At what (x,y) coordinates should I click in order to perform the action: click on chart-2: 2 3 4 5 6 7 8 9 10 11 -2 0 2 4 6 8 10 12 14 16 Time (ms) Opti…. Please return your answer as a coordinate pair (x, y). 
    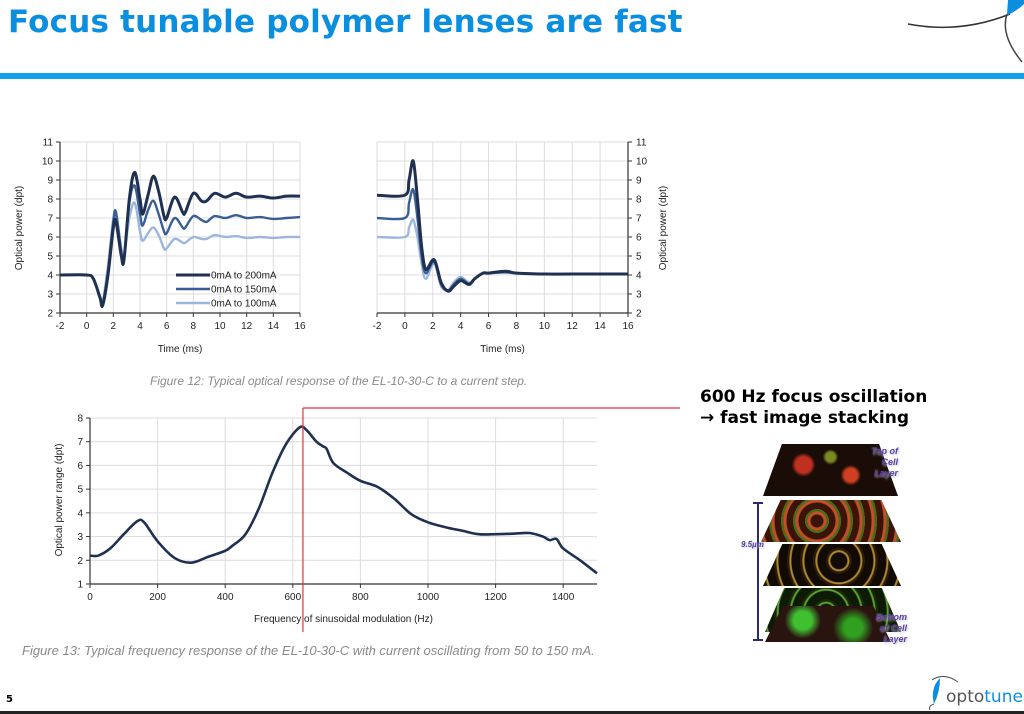
    Looking at the image, I should click on (521, 247).